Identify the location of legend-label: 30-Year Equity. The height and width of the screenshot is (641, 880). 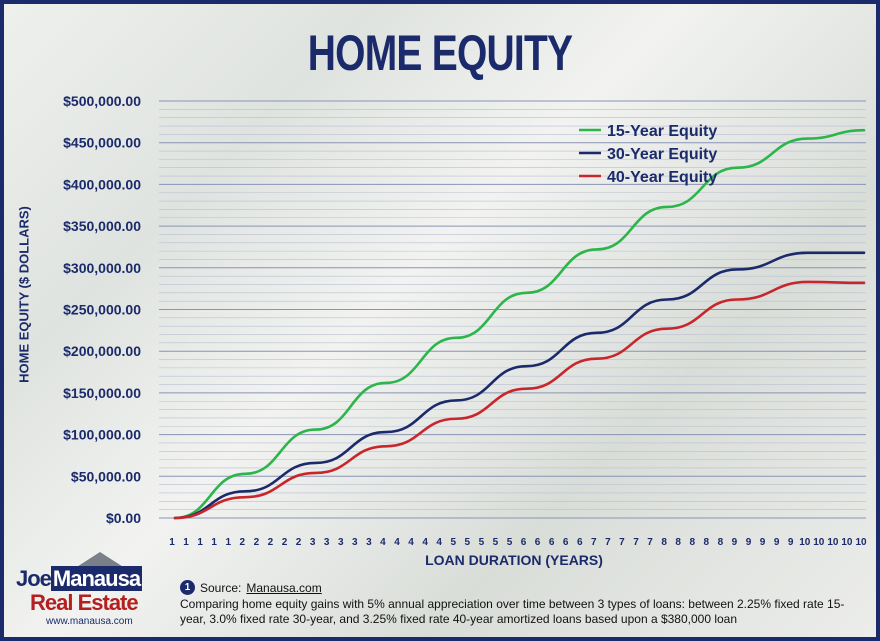
(662, 154).